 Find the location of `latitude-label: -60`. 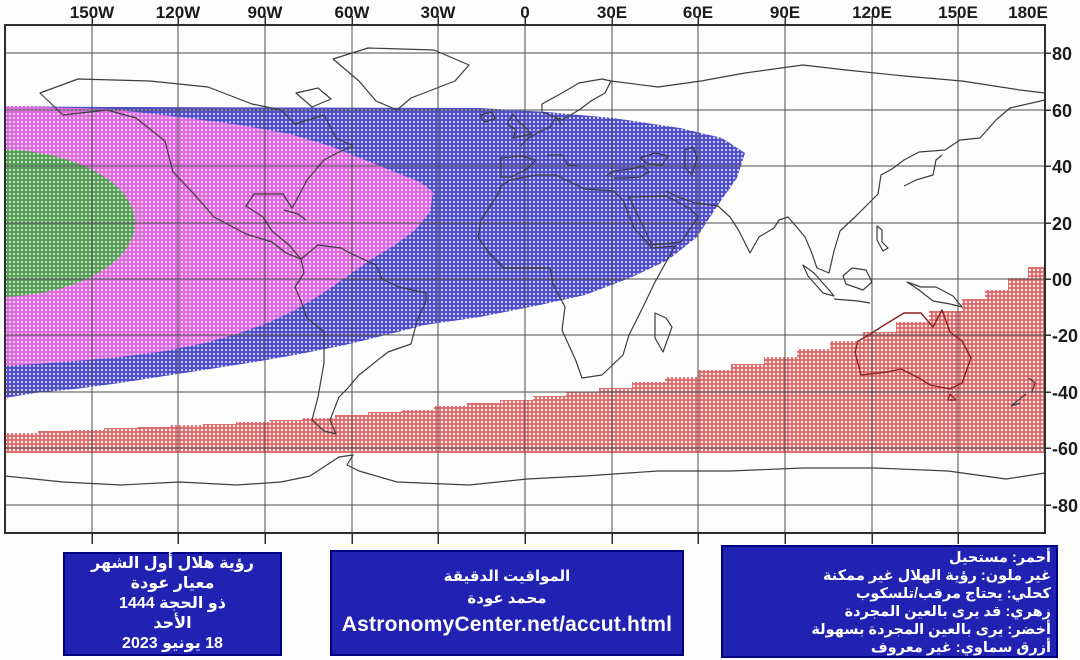

latitude-label: -60 is located at coordinates (1065, 449).